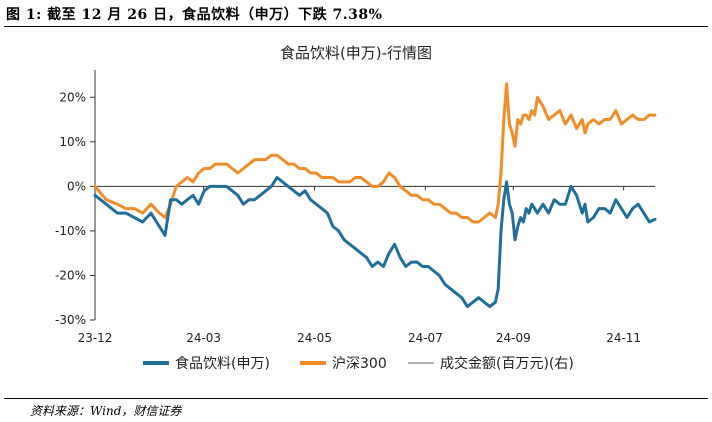 Image resolution: width=712 pixels, height=422 pixels. I want to click on figure-caption: 图 1: 截至 12 月 26 日，食品饮料（申万）下跌 7.38%, so click(194, 15).